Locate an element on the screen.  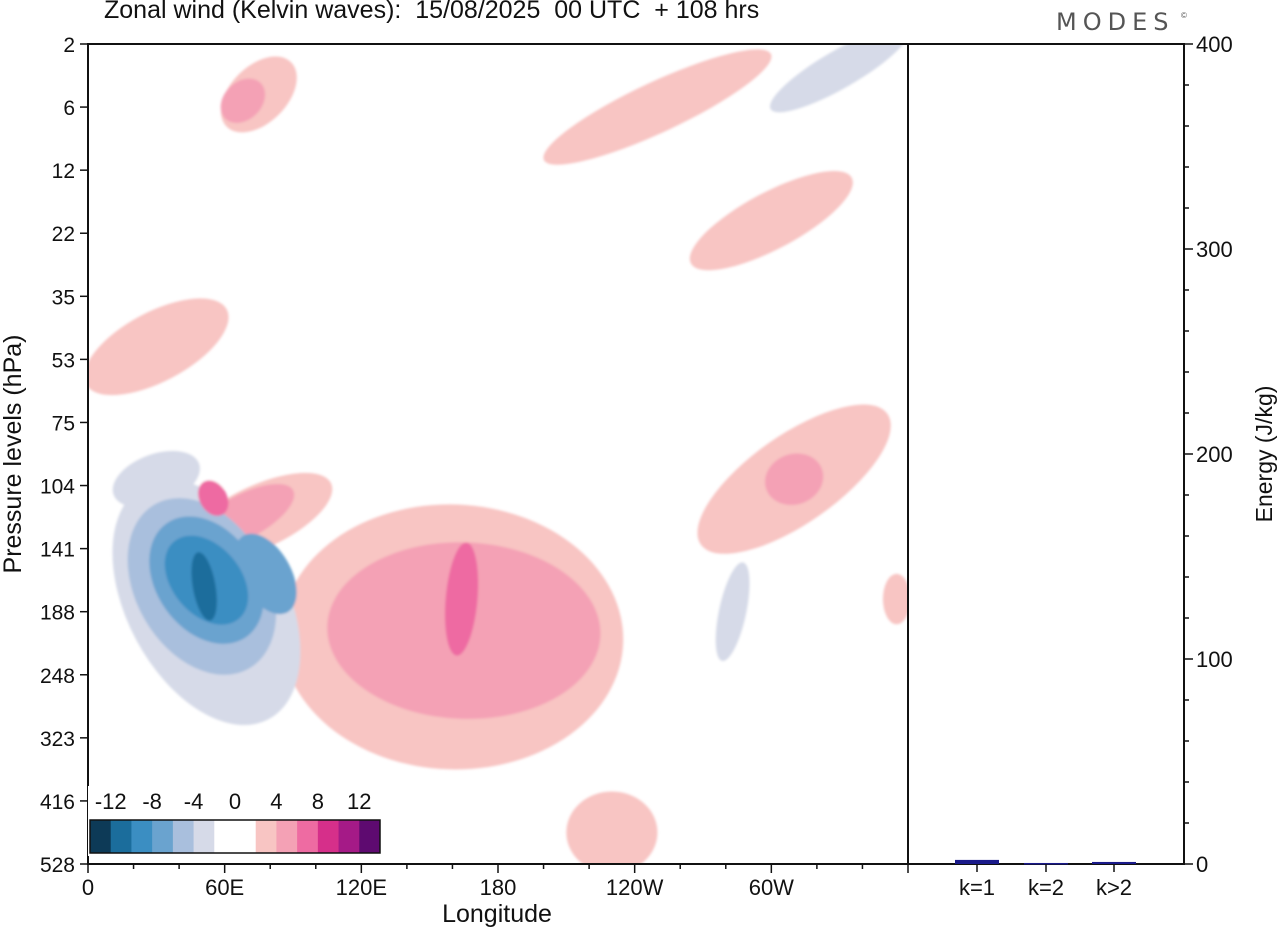
energy-tick-label: 200 is located at coordinates (1214, 454).